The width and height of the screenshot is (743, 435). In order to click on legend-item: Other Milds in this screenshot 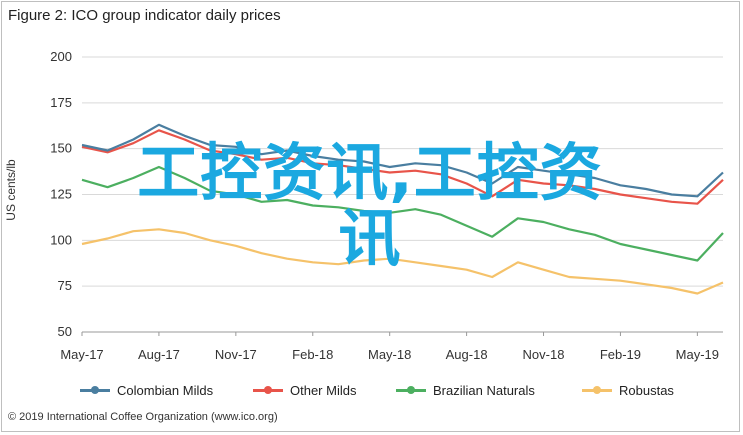, I will do `click(304, 390)`.